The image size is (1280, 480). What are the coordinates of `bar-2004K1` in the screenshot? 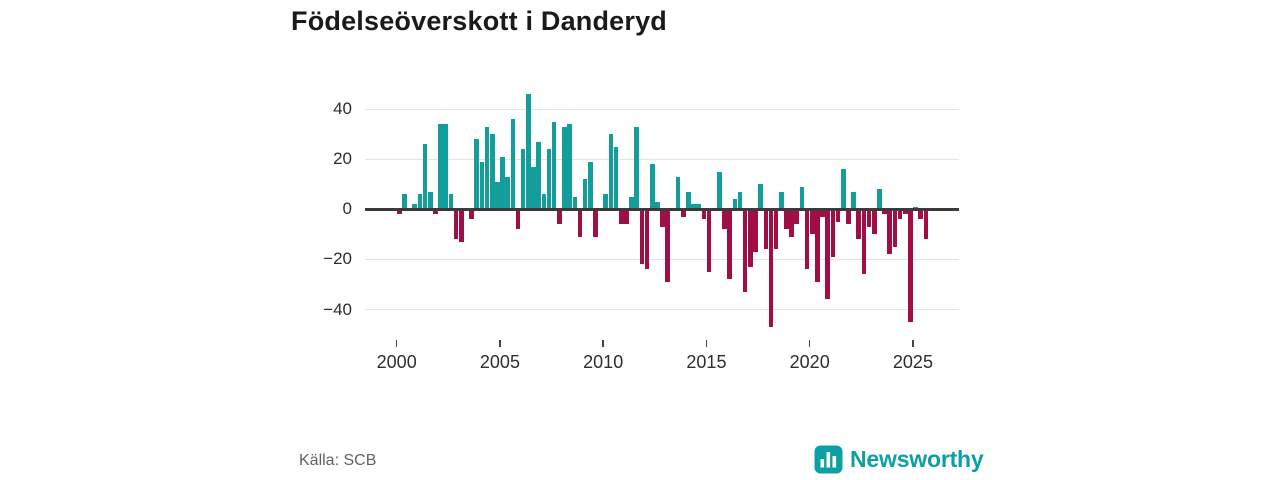 It's located at (482, 185).